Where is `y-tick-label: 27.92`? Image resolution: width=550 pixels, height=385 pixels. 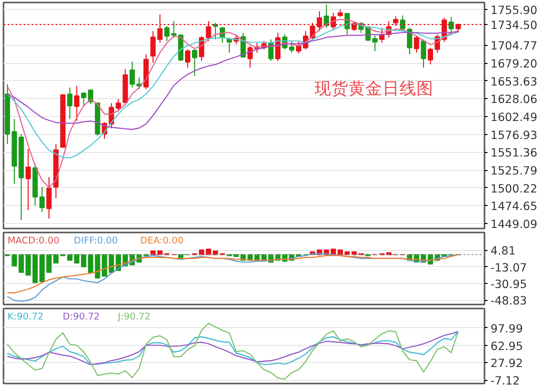 y-tick-label: 27.92 is located at coordinates (506, 363).